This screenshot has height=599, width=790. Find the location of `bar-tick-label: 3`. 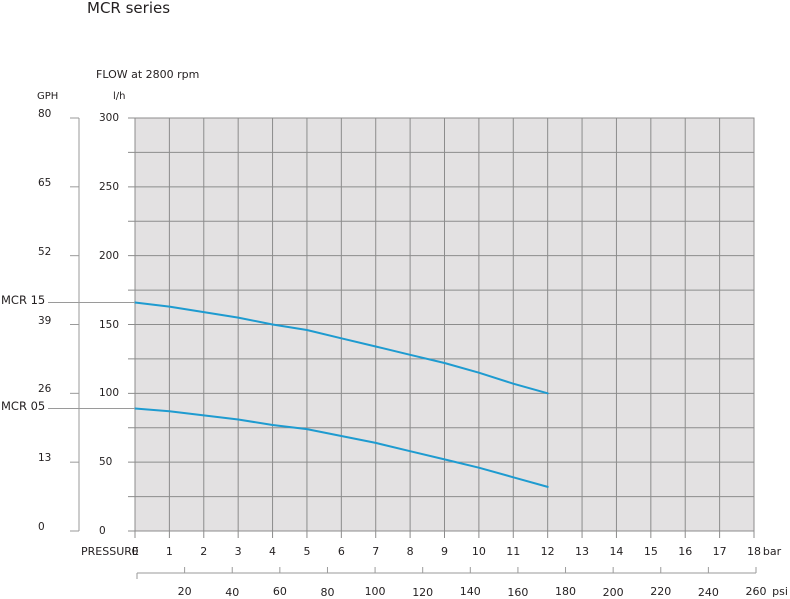

bar-tick-label: 3 is located at coordinates (238, 551).